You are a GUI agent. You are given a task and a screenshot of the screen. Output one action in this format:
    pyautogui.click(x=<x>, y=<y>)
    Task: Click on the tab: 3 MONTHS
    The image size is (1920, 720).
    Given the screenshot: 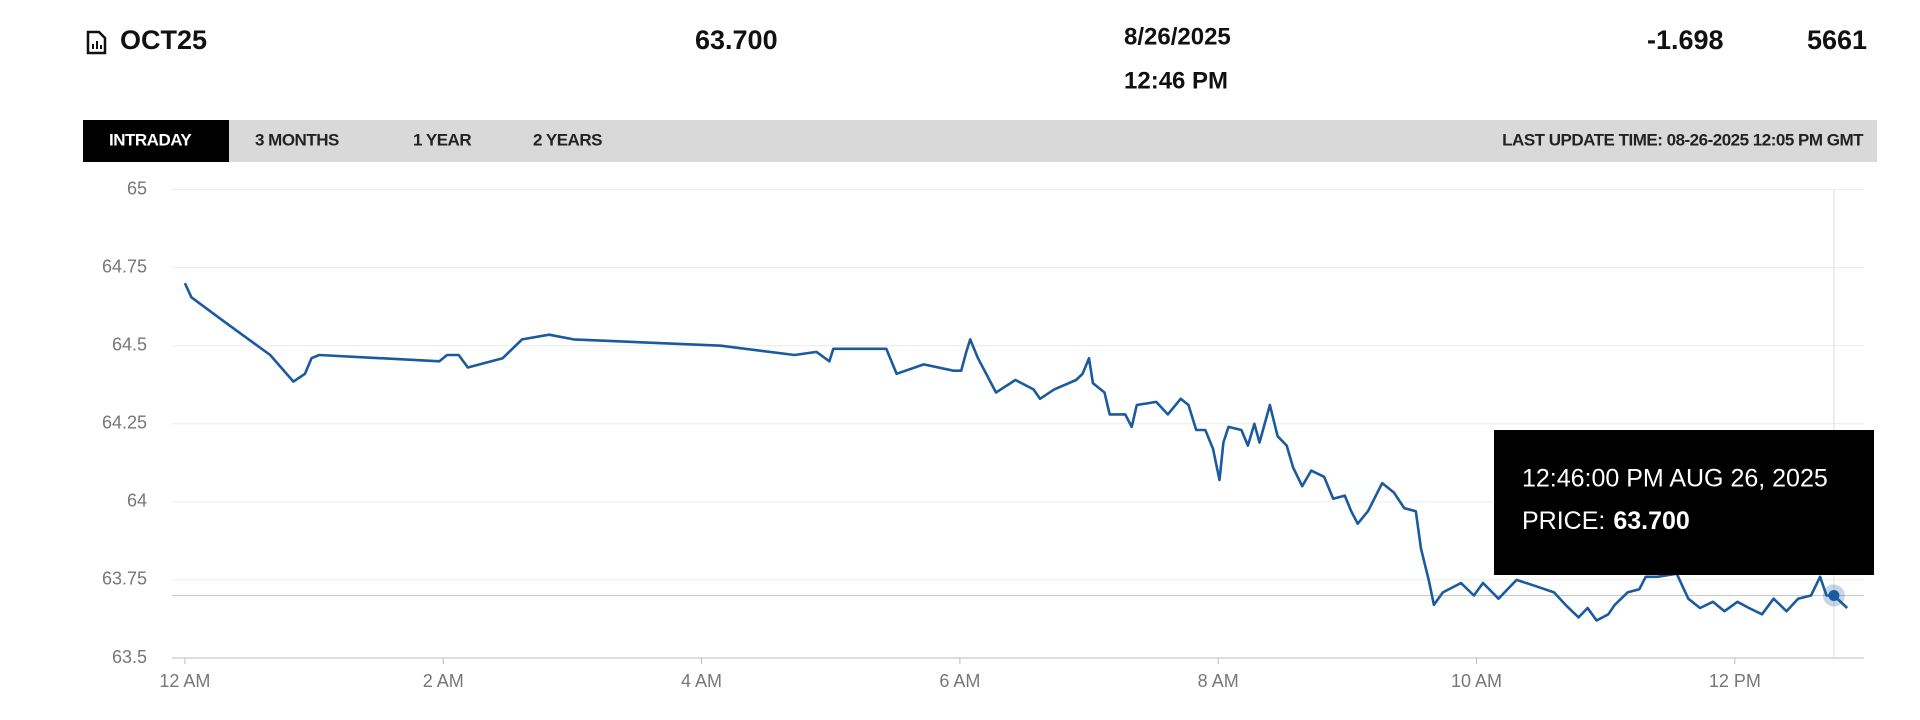 What is the action you would take?
    pyautogui.click(x=297, y=139)
    